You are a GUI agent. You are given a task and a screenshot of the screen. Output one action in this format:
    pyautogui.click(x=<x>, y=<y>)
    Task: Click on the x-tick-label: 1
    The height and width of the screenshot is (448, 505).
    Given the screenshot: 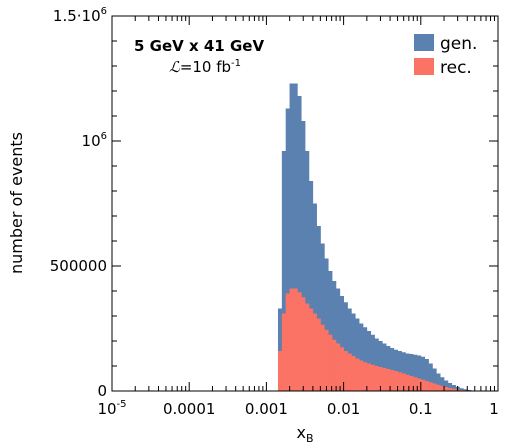 What is the action you would take?
    pyautogui.click(x=494, y=409)
    